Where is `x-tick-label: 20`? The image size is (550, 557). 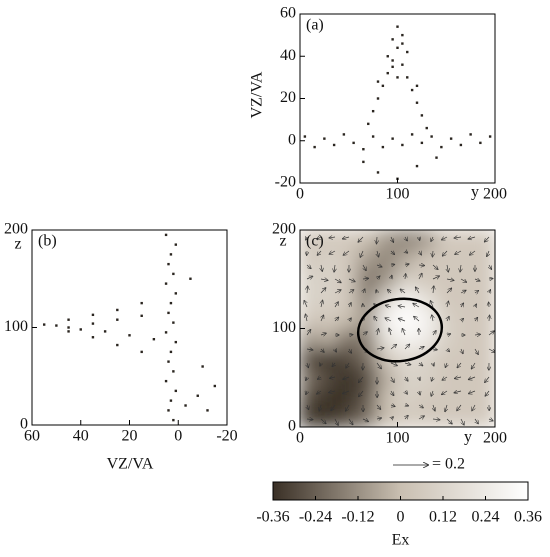
x-tick-label: 20 is located at coordinates (130, 436).